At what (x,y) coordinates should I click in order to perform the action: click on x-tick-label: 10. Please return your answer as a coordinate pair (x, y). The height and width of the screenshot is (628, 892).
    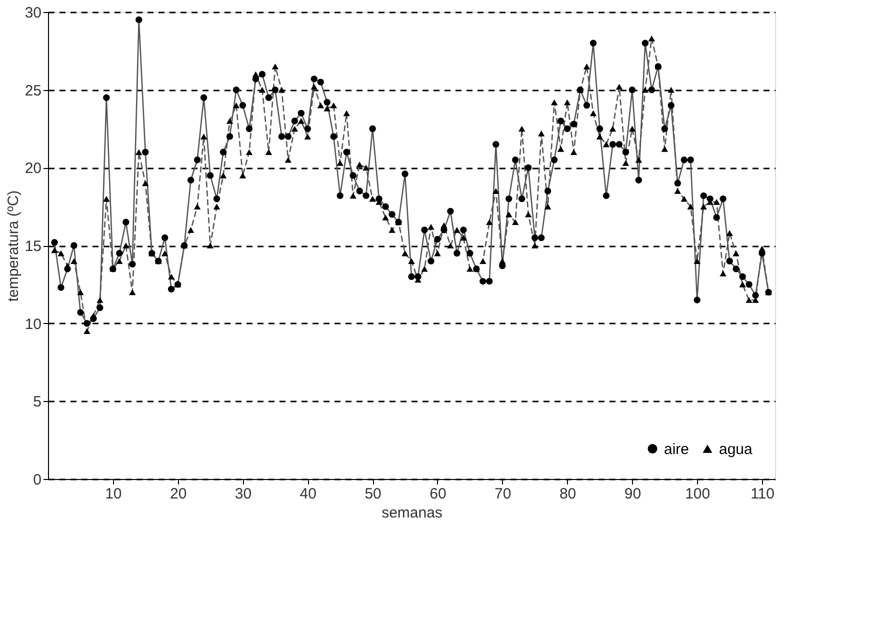
    Looking at the image, I should click on (113, 494).